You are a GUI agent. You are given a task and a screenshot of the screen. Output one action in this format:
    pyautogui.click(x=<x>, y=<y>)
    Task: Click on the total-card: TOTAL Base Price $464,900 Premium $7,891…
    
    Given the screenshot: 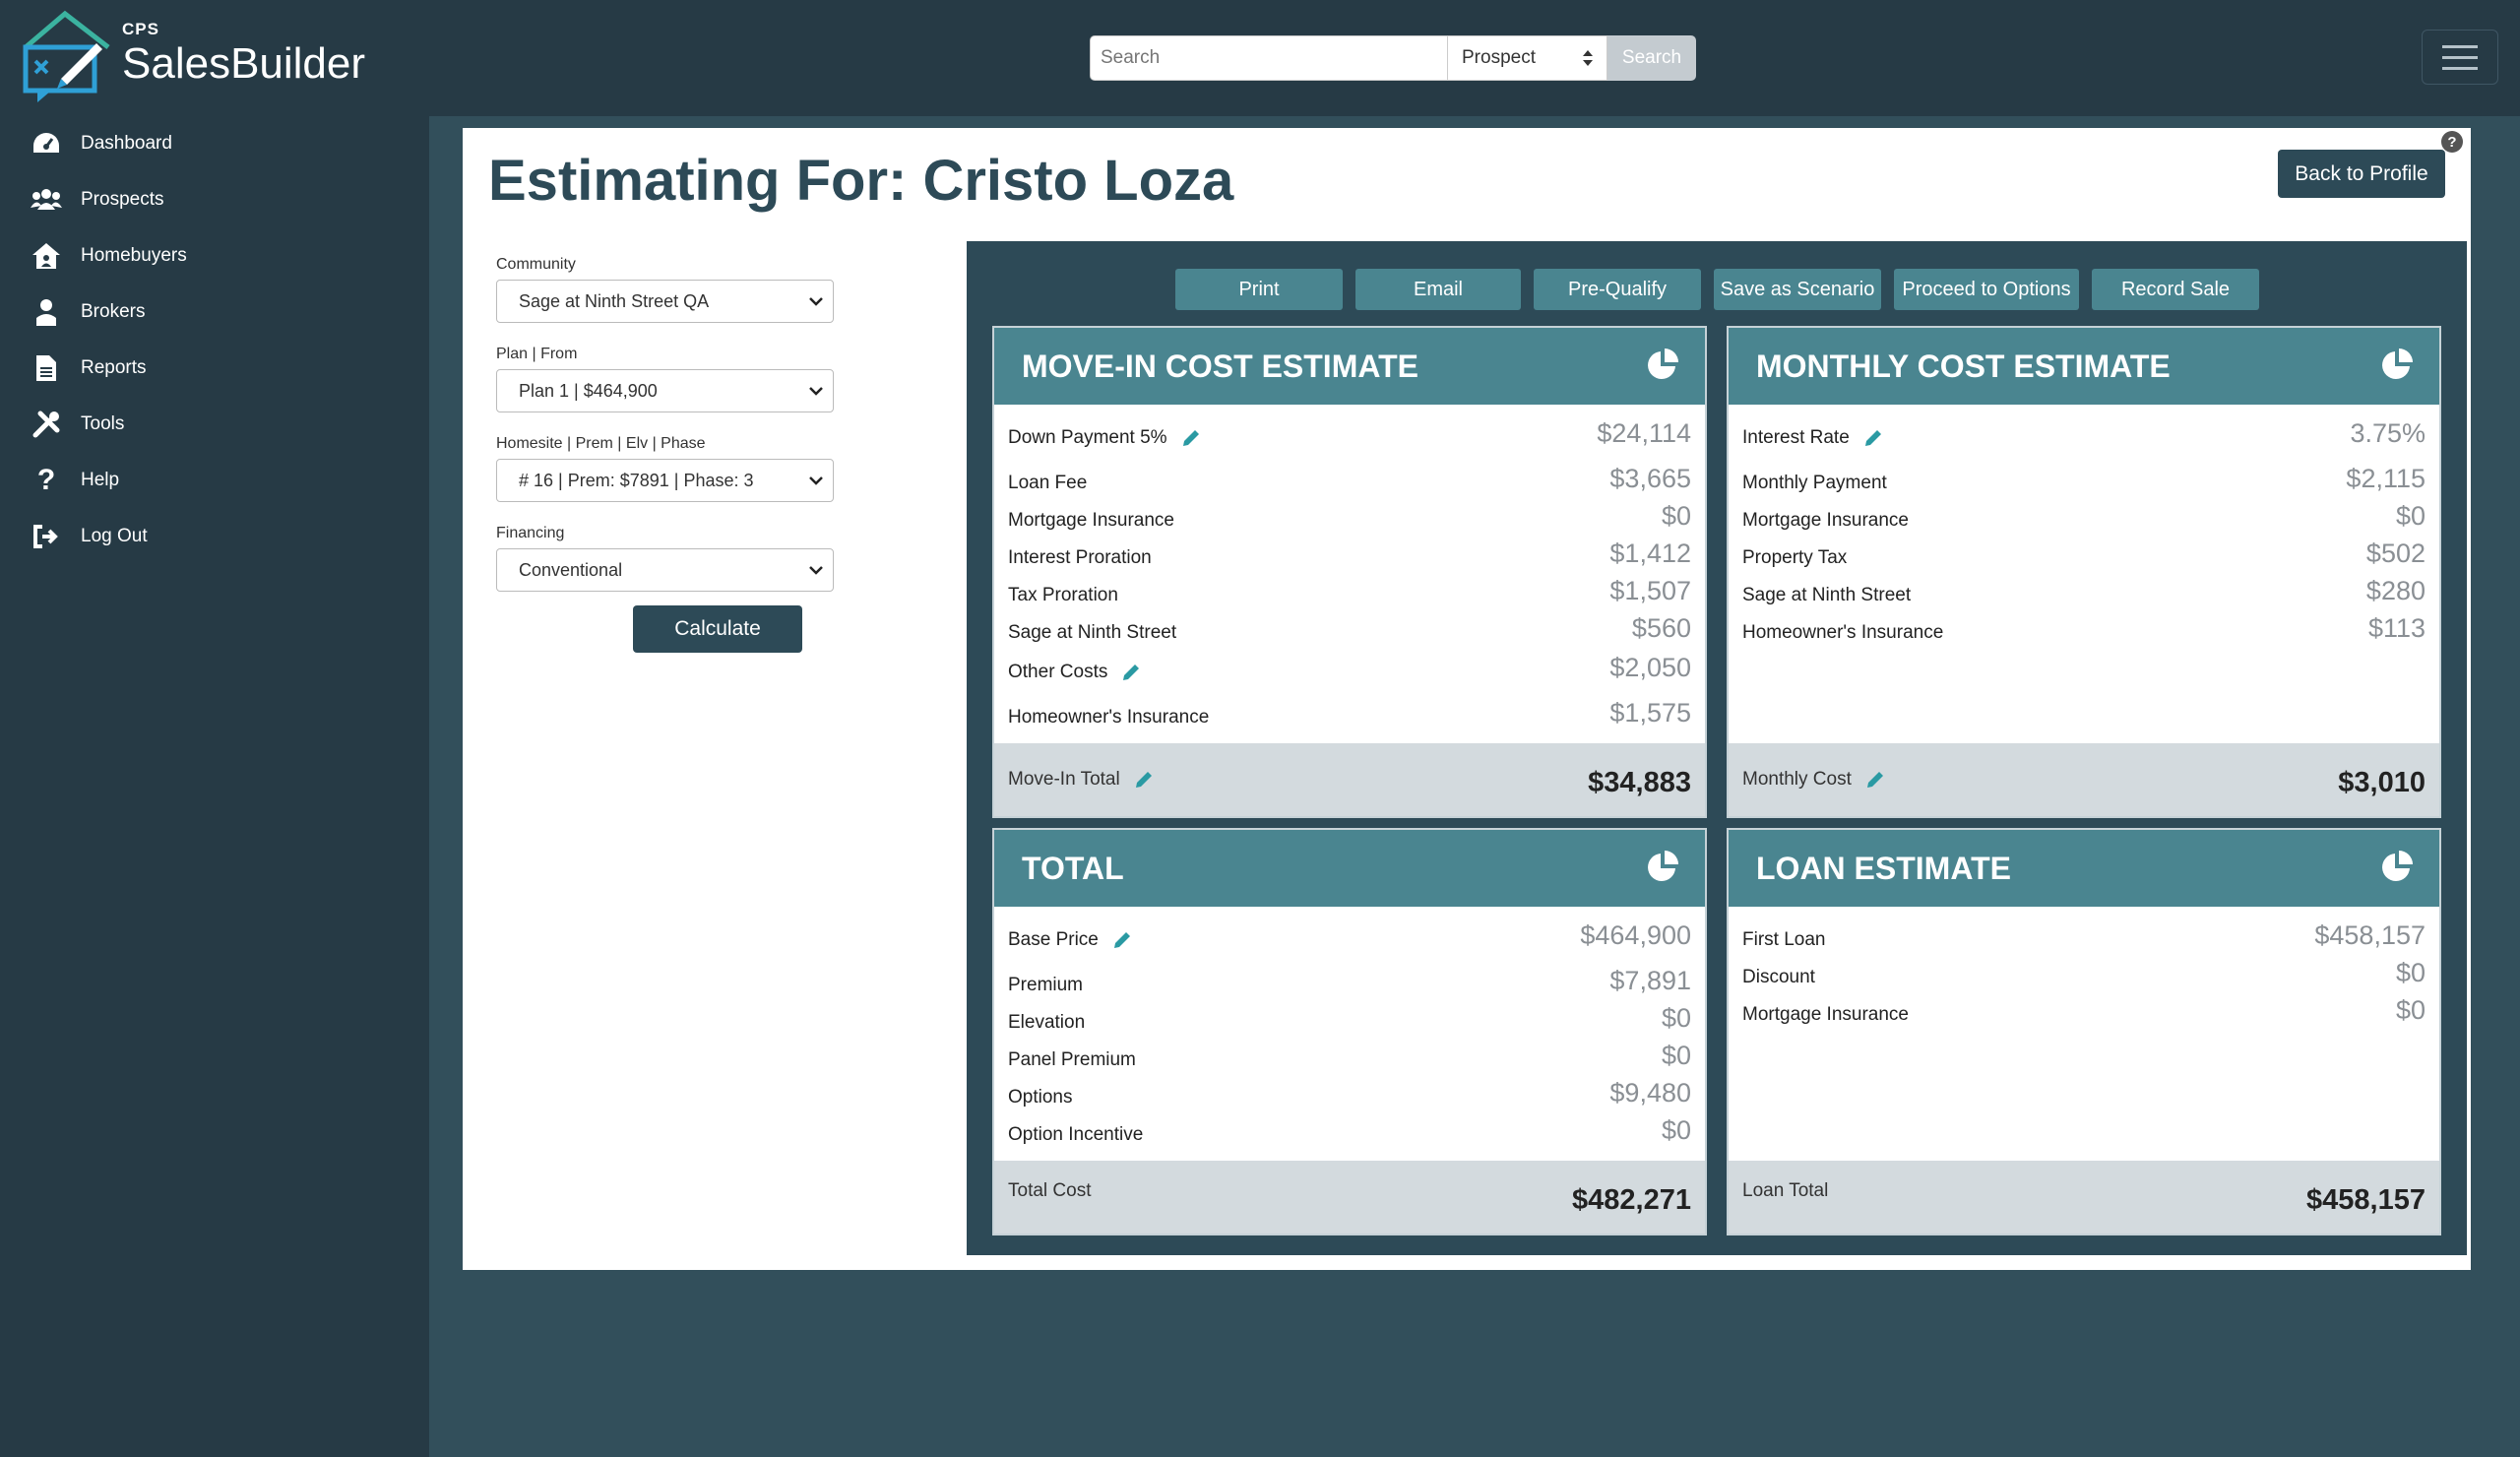 What is the action you would take?
    pyautogui.click(x=1349, y=1031)
    